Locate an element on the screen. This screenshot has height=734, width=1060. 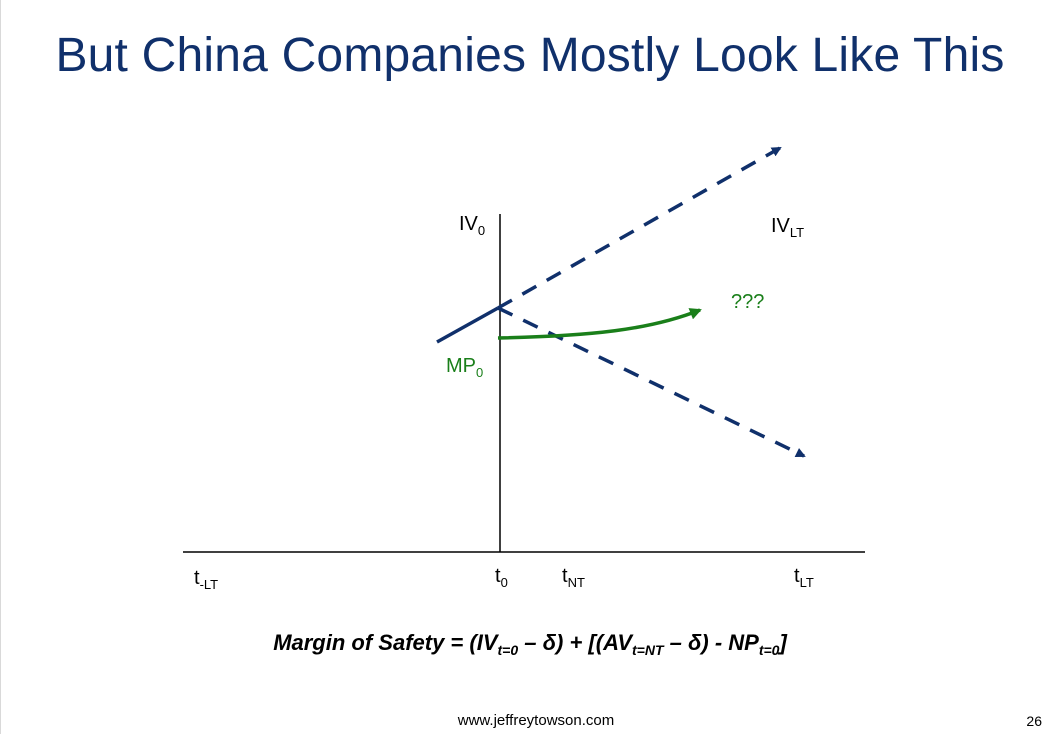
t-minus-lt-label: t-LT is located at coordinates (206, 579).